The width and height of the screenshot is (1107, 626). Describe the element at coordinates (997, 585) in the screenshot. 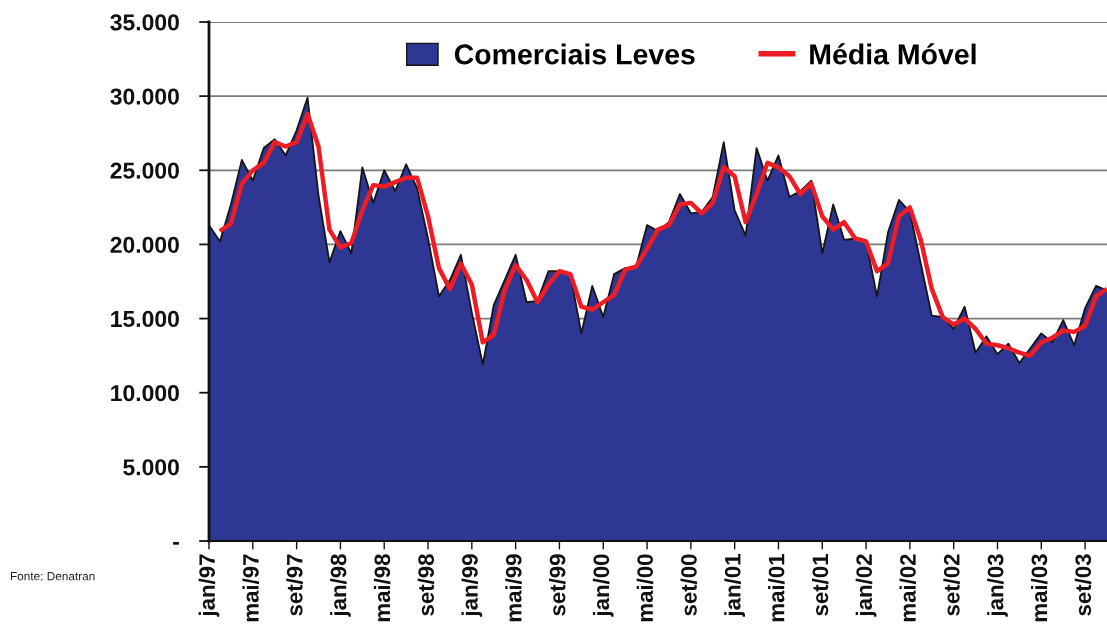

I see `x-tick-label: jan/03` at that location.